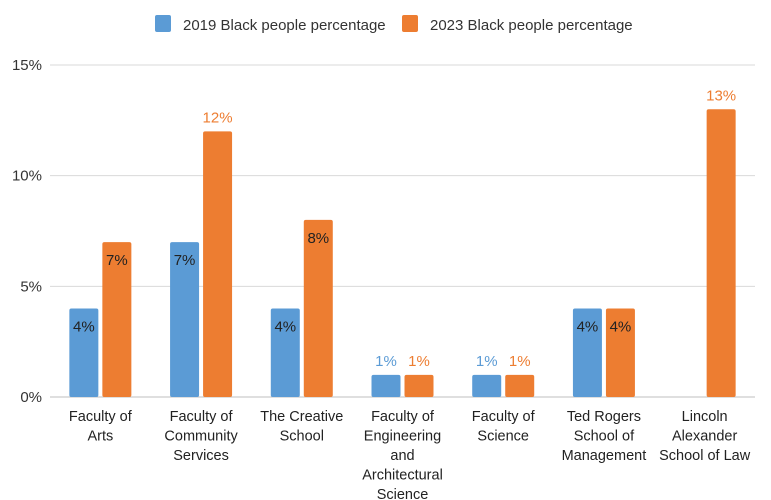 The image size is (771, 500). What do you see at coordinates (202, 417) in the screenshot?
I see `category-label-1-line-0: Faculty of` at bounding box center [202, 417].